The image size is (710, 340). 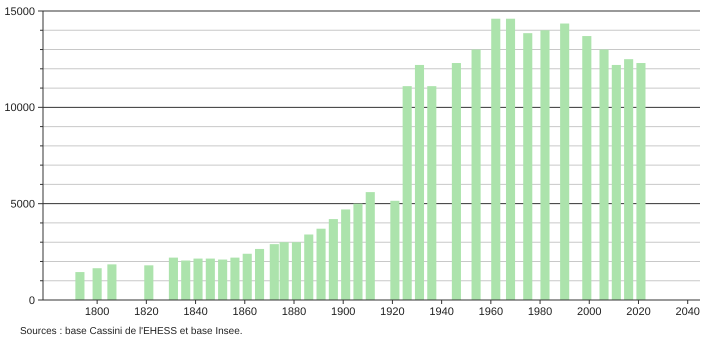 I want to click on x-tick-label: 2020, so click(x=638, y=312).